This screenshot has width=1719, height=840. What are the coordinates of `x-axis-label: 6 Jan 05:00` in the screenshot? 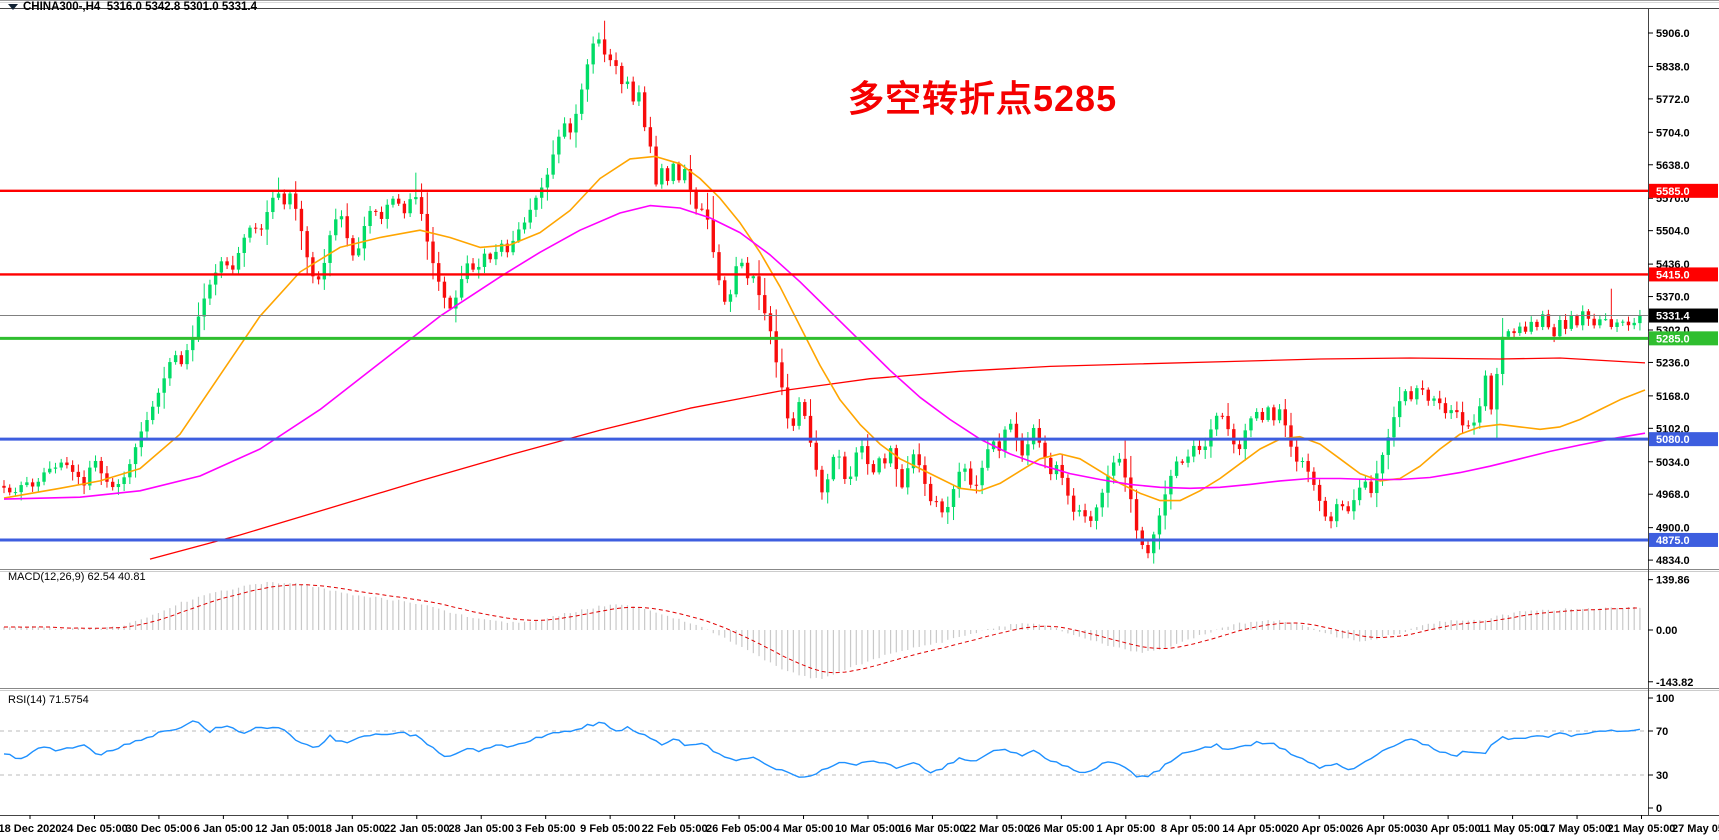 It's located at (223, 829).